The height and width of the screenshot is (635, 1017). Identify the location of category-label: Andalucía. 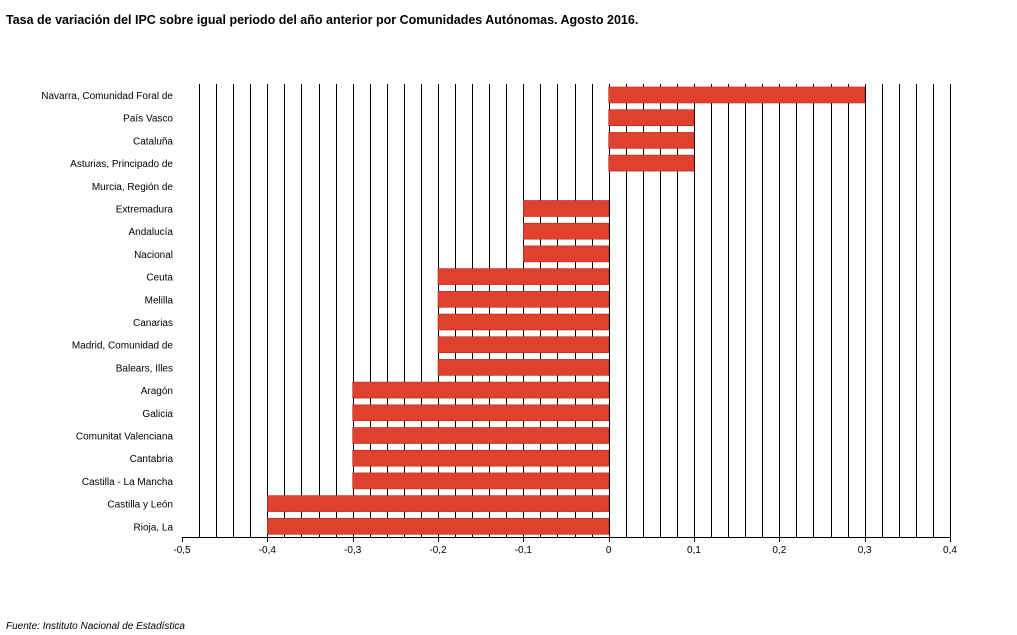
(151, 232).